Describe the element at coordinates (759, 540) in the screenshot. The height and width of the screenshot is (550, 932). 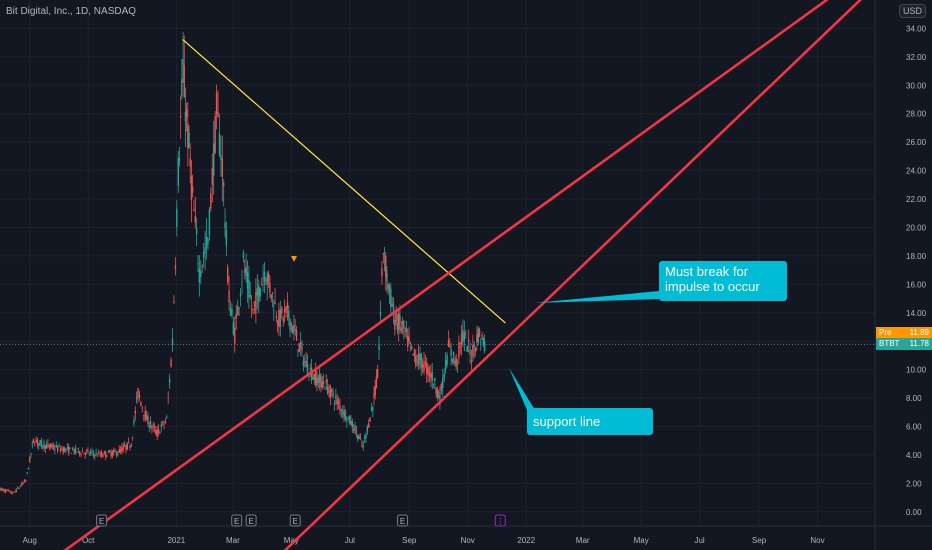
I see `x-tick-label: Sep` at that location.